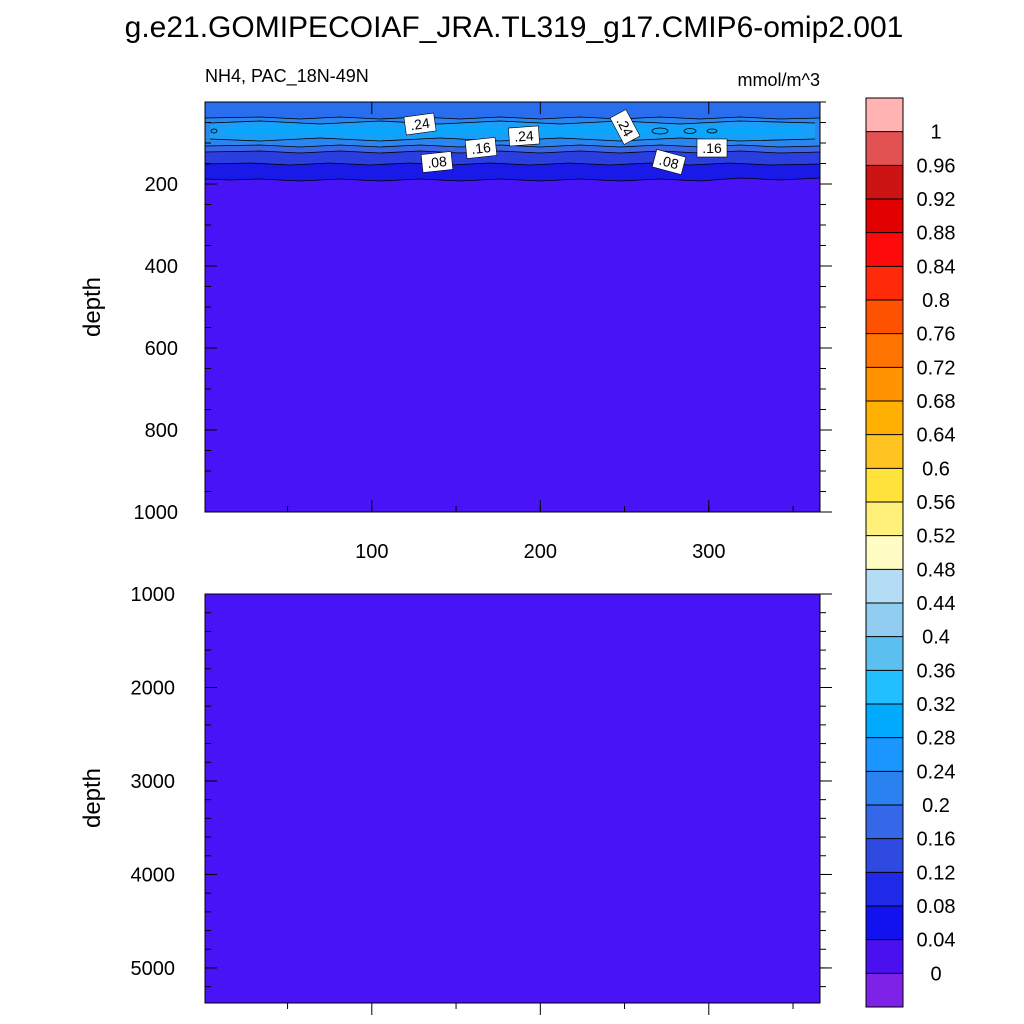  I want to click on panel-subtitle-left: NH4, PAC_18N-49N, so click(287, 76).